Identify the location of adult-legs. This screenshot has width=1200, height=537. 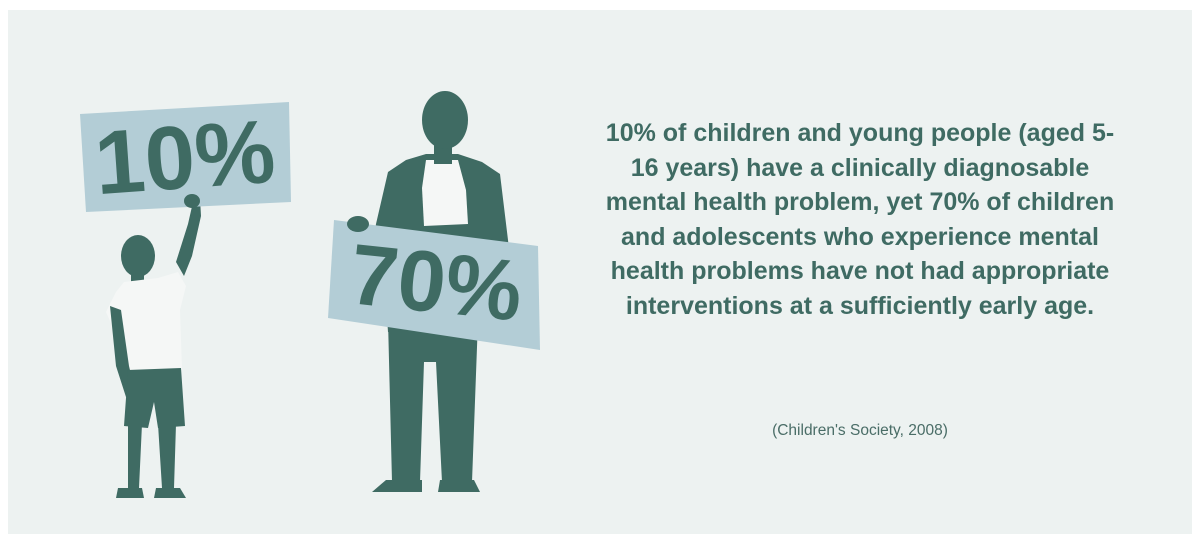
(433, 401).